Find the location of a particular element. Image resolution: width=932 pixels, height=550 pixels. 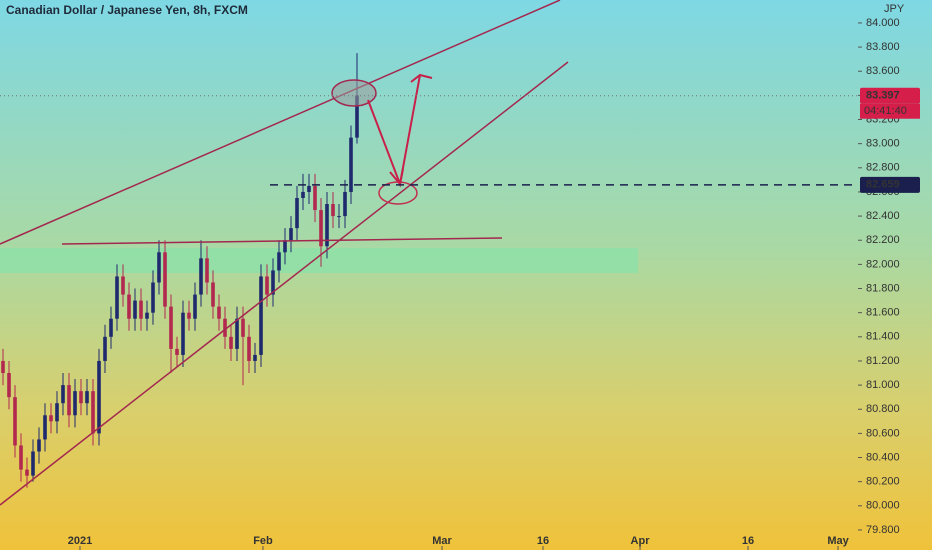

support-zone is located at coordinates (319, 260).